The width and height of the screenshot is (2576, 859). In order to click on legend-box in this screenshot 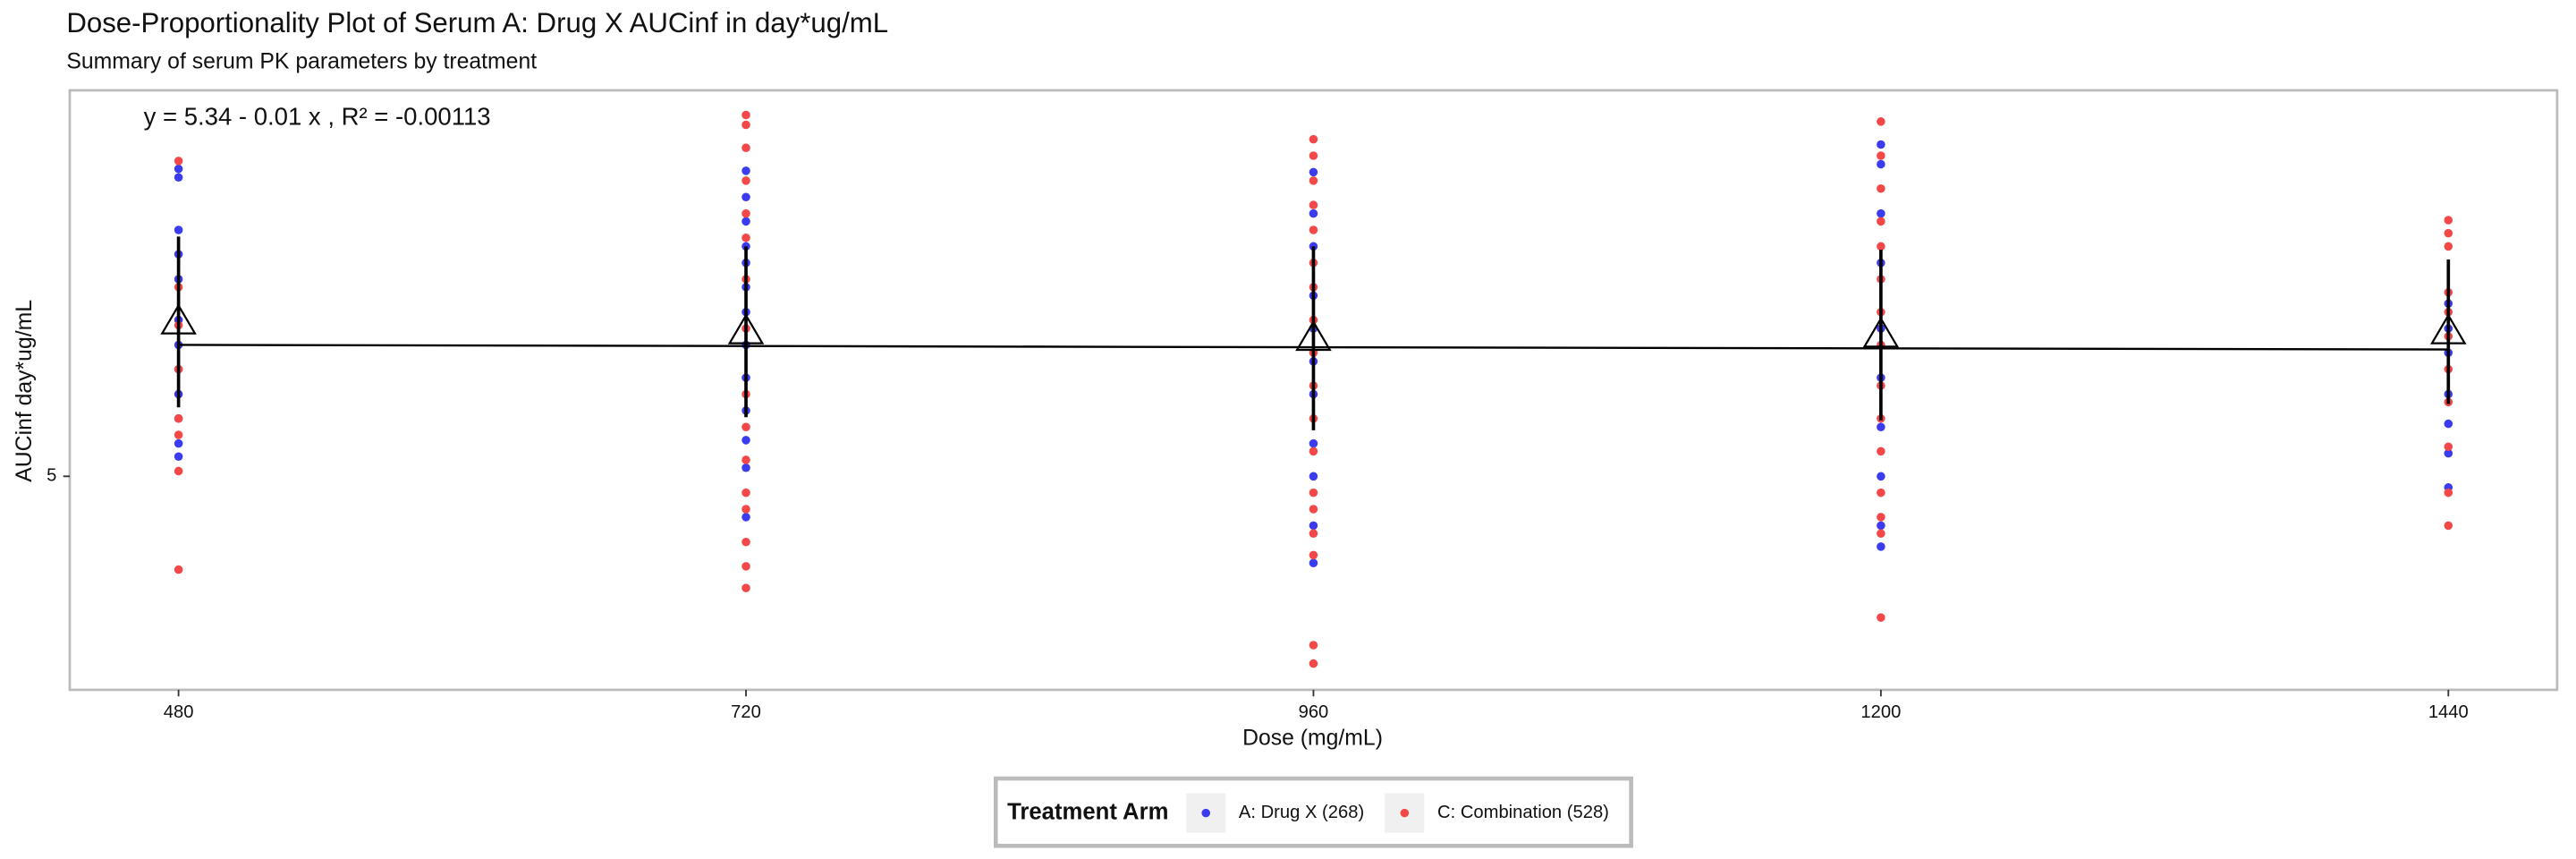, I will do `click(1313, 812)`.